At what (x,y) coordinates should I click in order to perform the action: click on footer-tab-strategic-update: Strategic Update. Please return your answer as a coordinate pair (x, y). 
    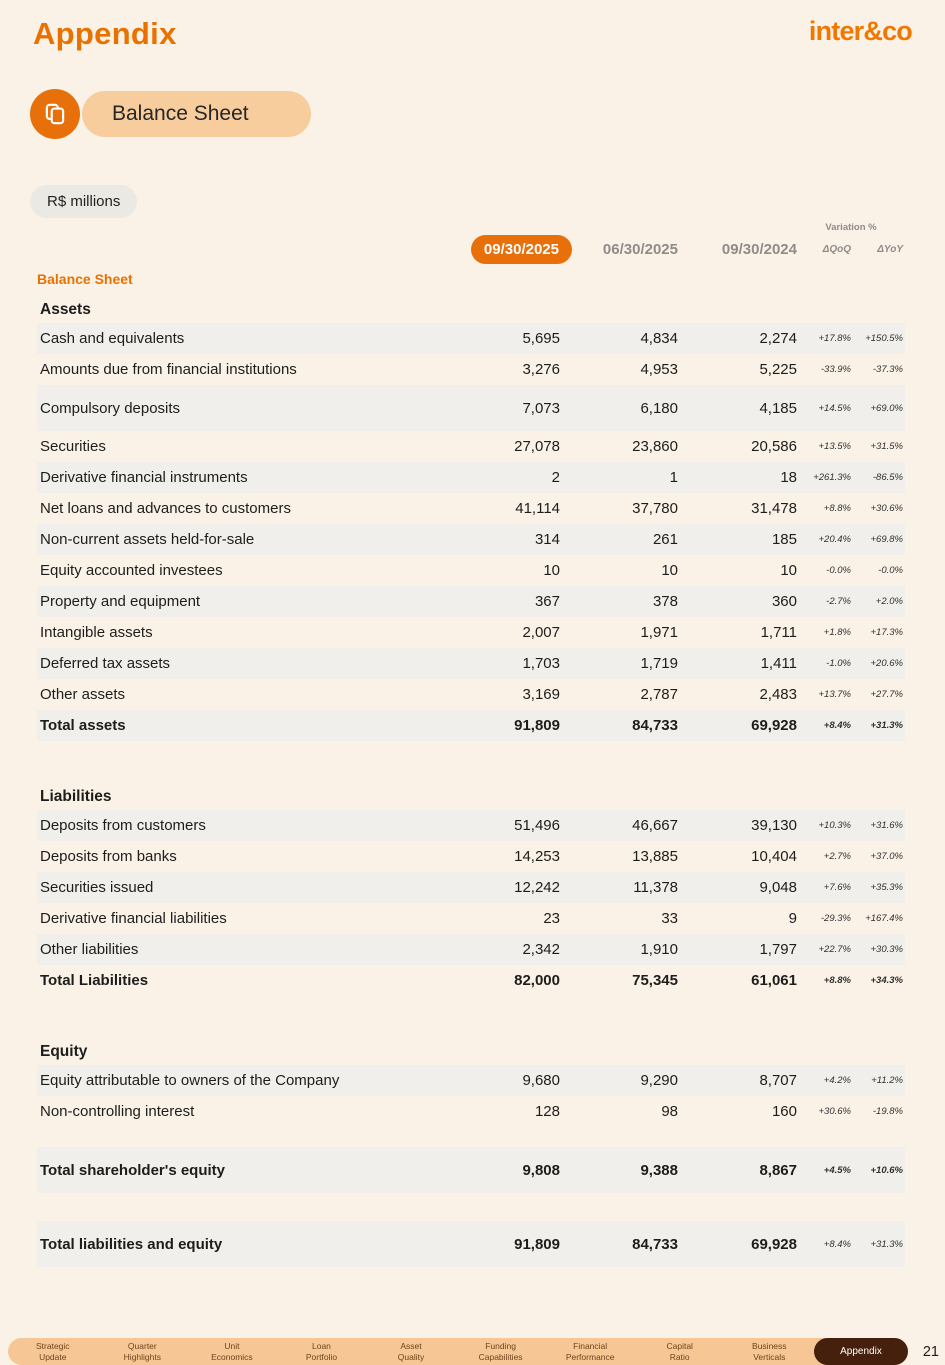
    Looking at the image, I should click on (53, 1351).